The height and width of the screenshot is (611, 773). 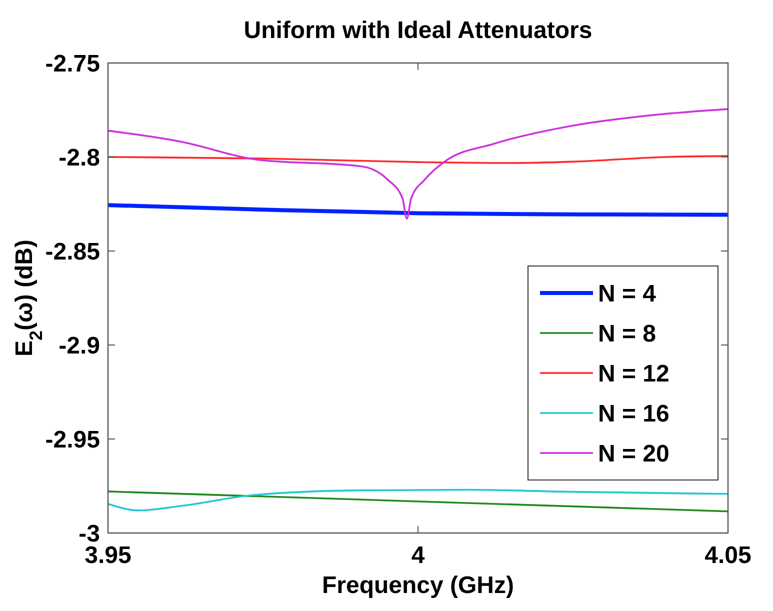 What do you see at coordinates (79, 158) in the screenshot?
I see `y-tick-label: -2.8` at bounding box center [79, 158].